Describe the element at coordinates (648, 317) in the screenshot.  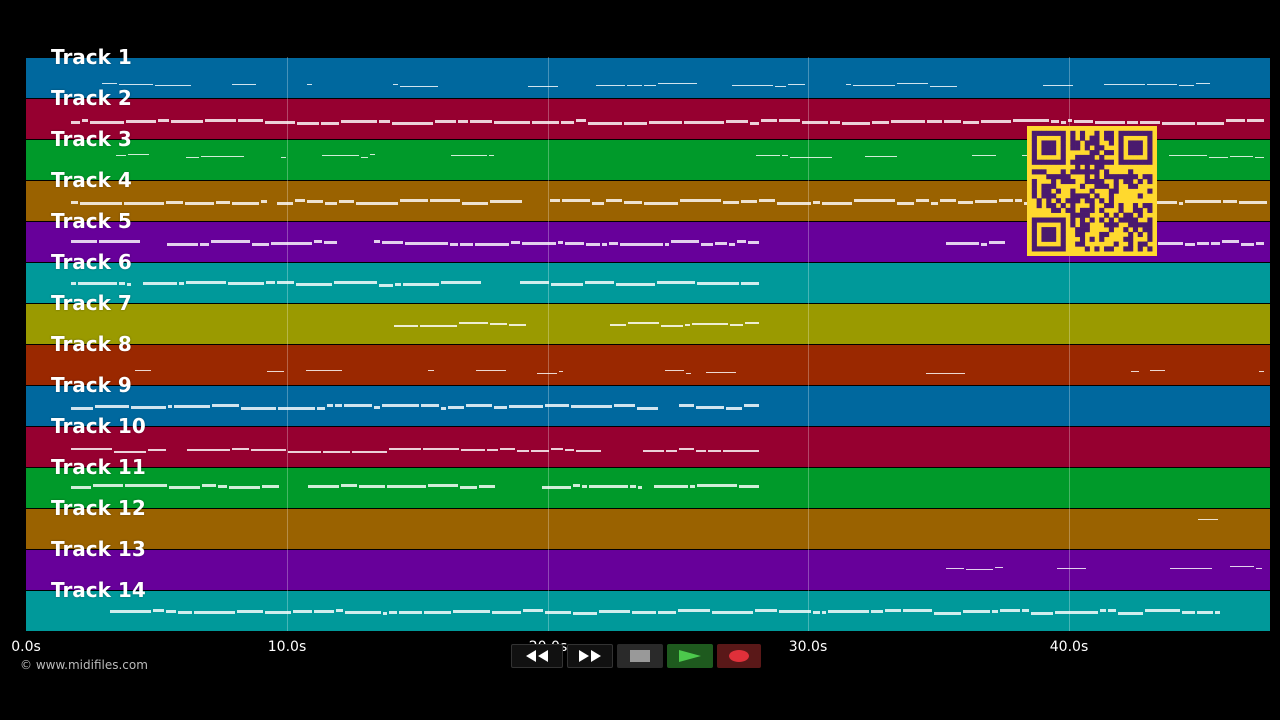
I see `track-lane: Track 7` at that location.